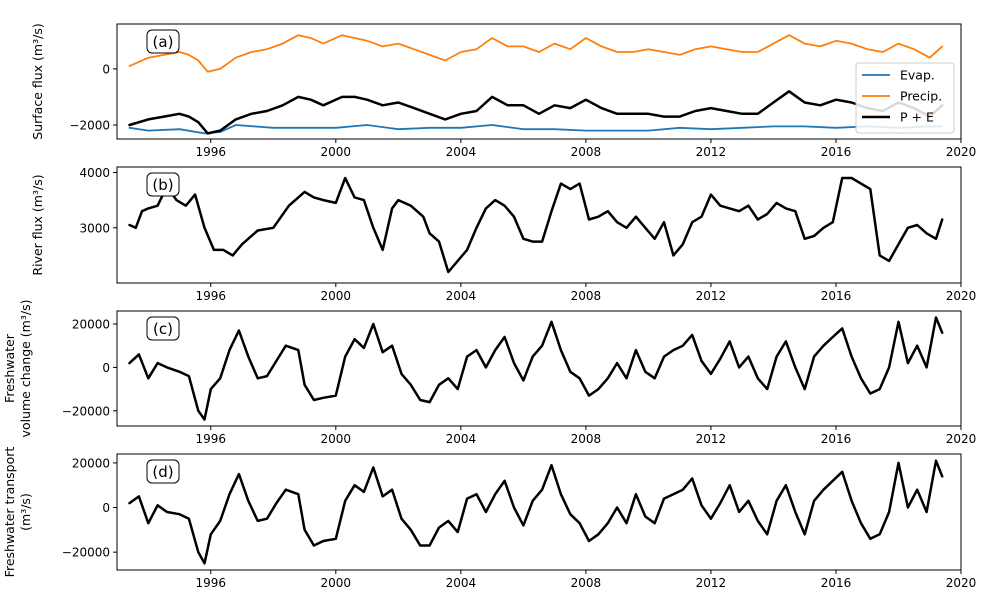  I want to click on series-line-p-e, so click(536, 112).